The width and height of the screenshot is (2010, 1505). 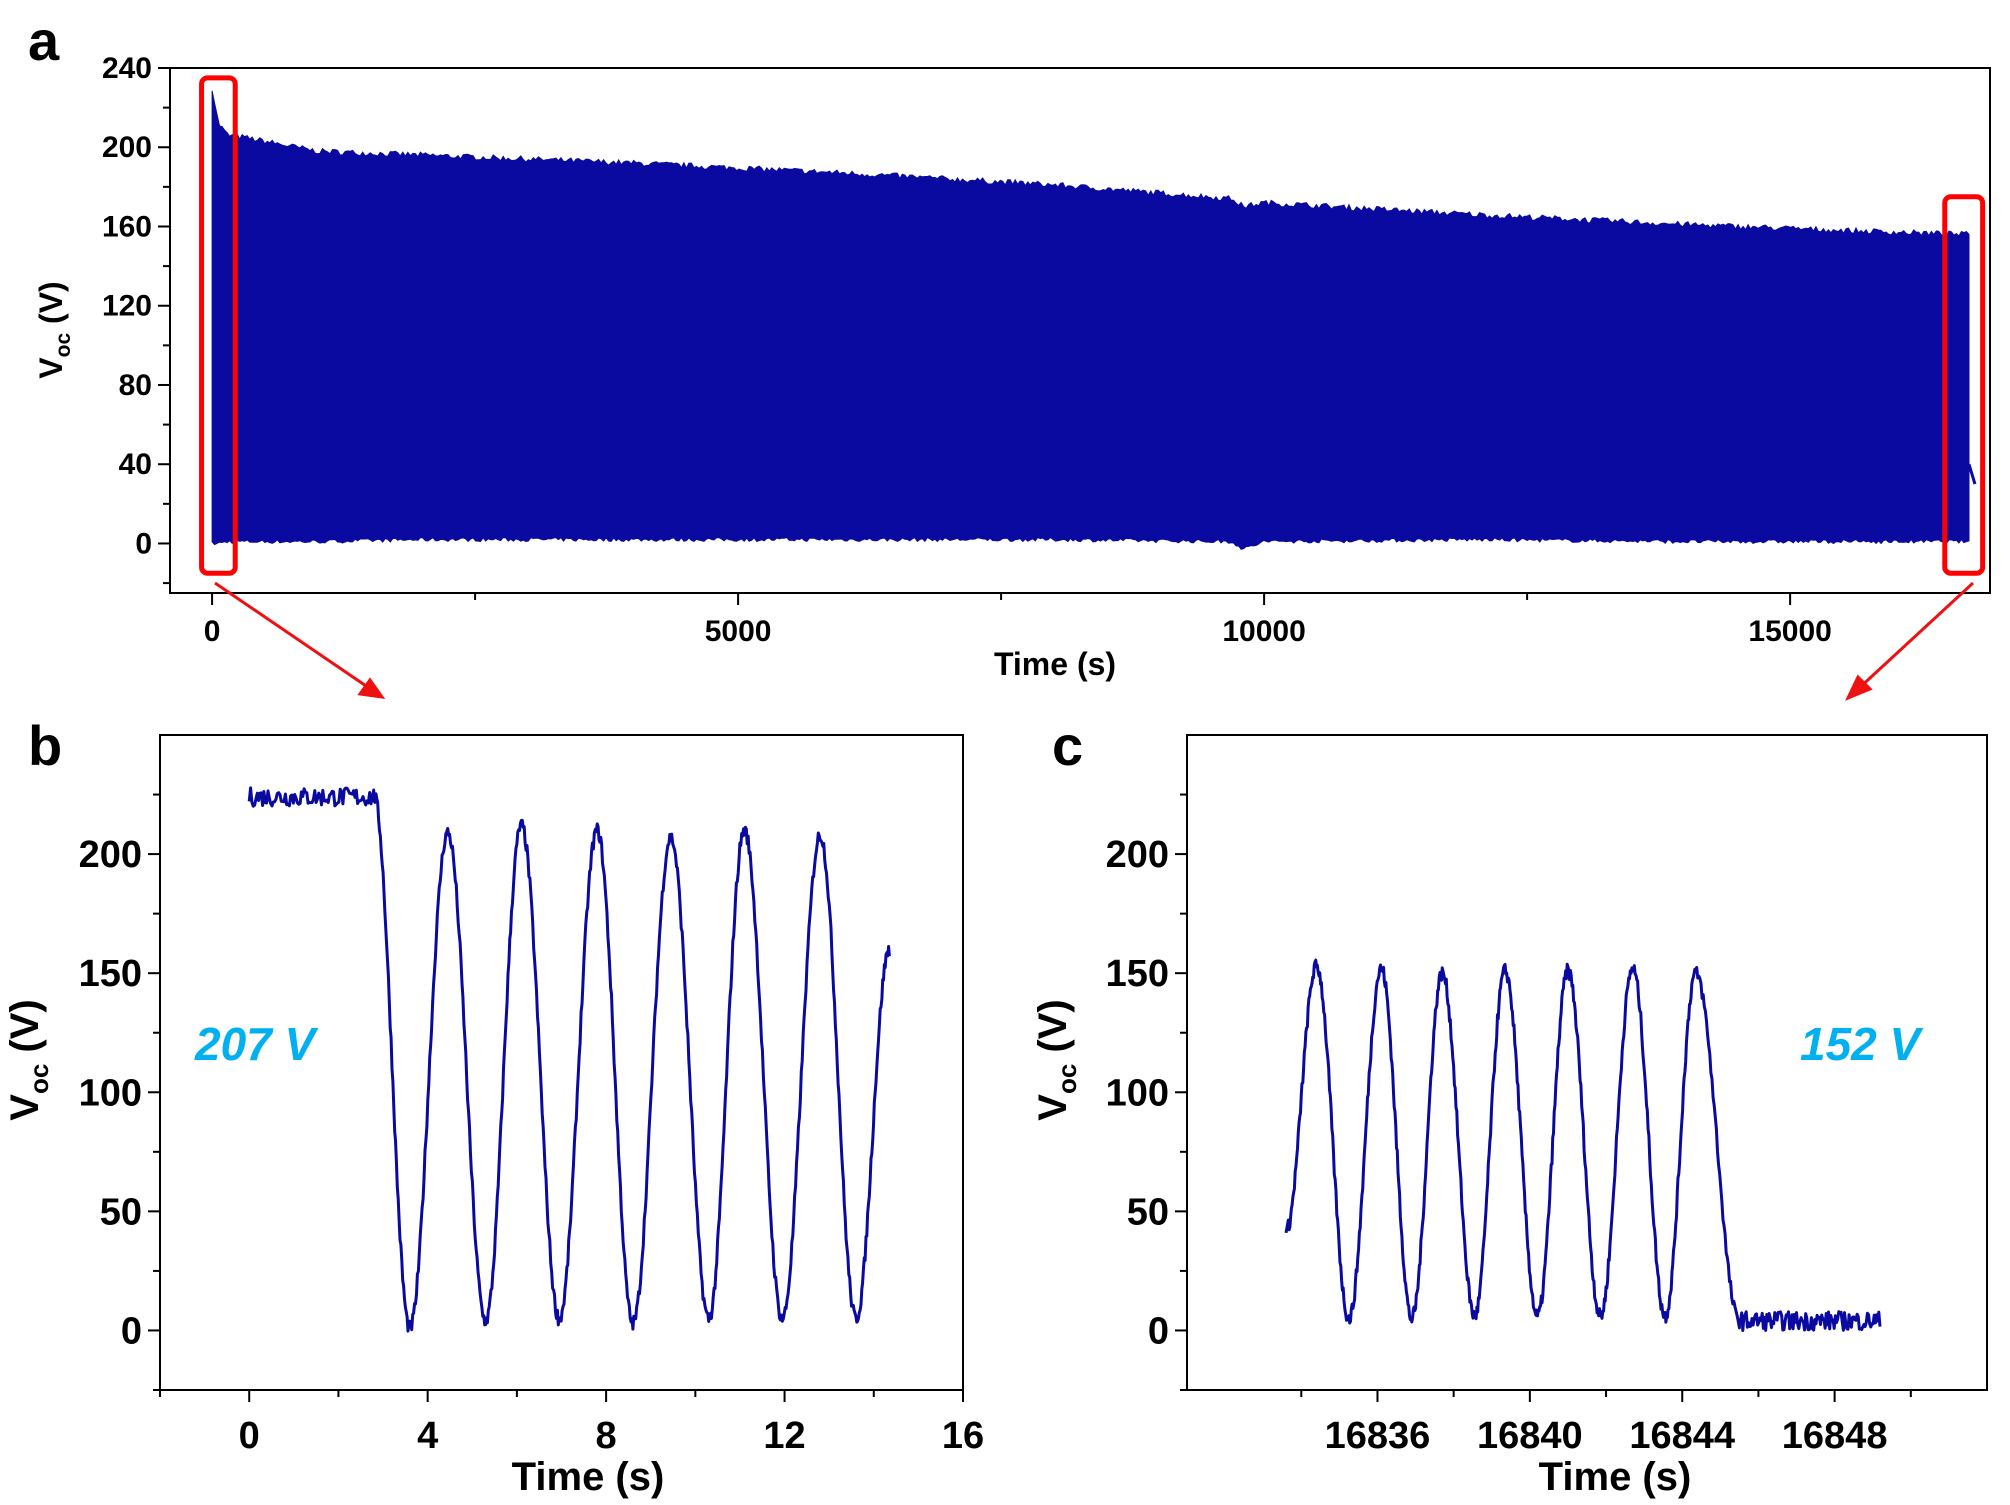 I want to click on panel-b-data, so click(x=569, y=1059).